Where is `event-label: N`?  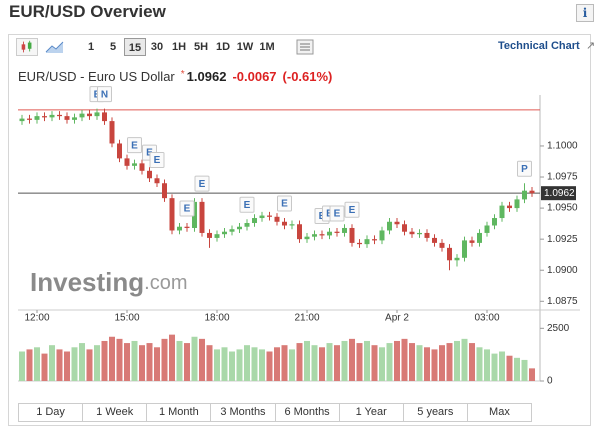
event-label: N is located at coordinates (104, 94).